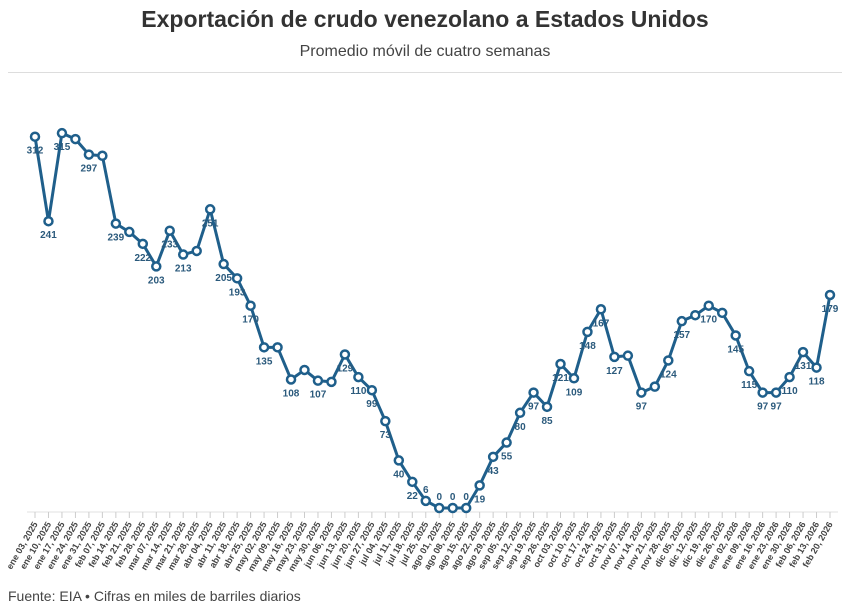 The width and height of the screenshot is (850, 614). Describe the element at coordinates (735, 349) in the screenshot. I see `data-label: 145` at that location.